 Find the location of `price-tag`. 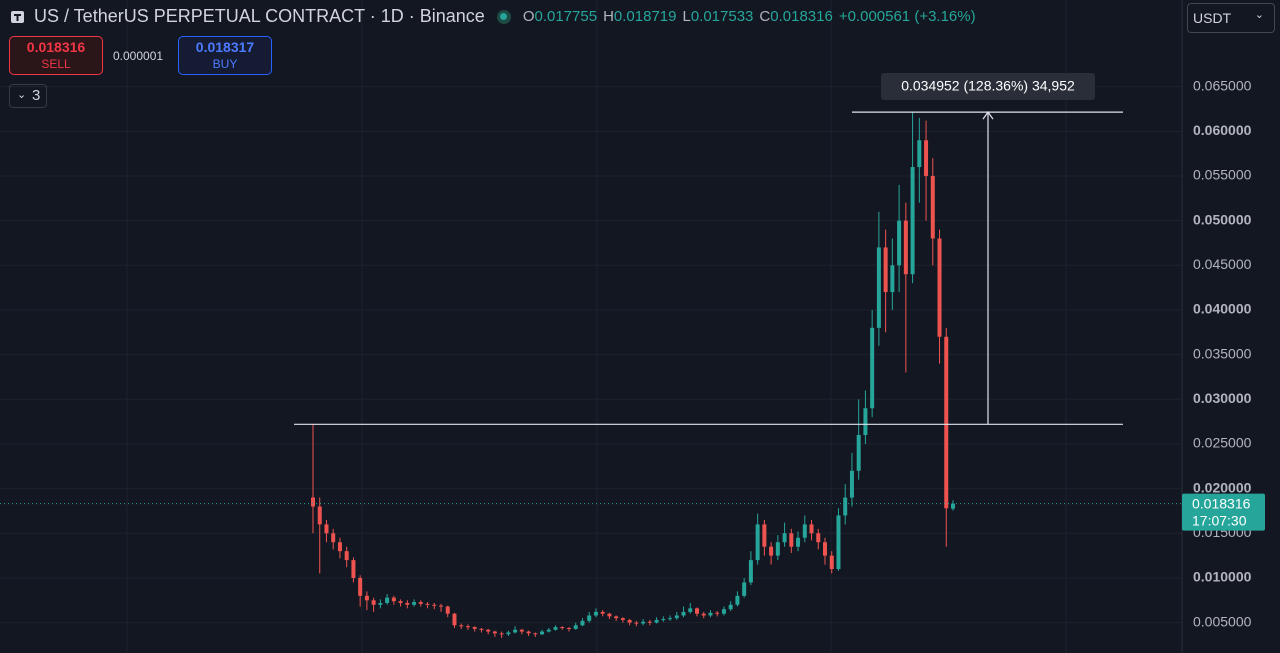

price-tag is located at coordinates (1223, 512).